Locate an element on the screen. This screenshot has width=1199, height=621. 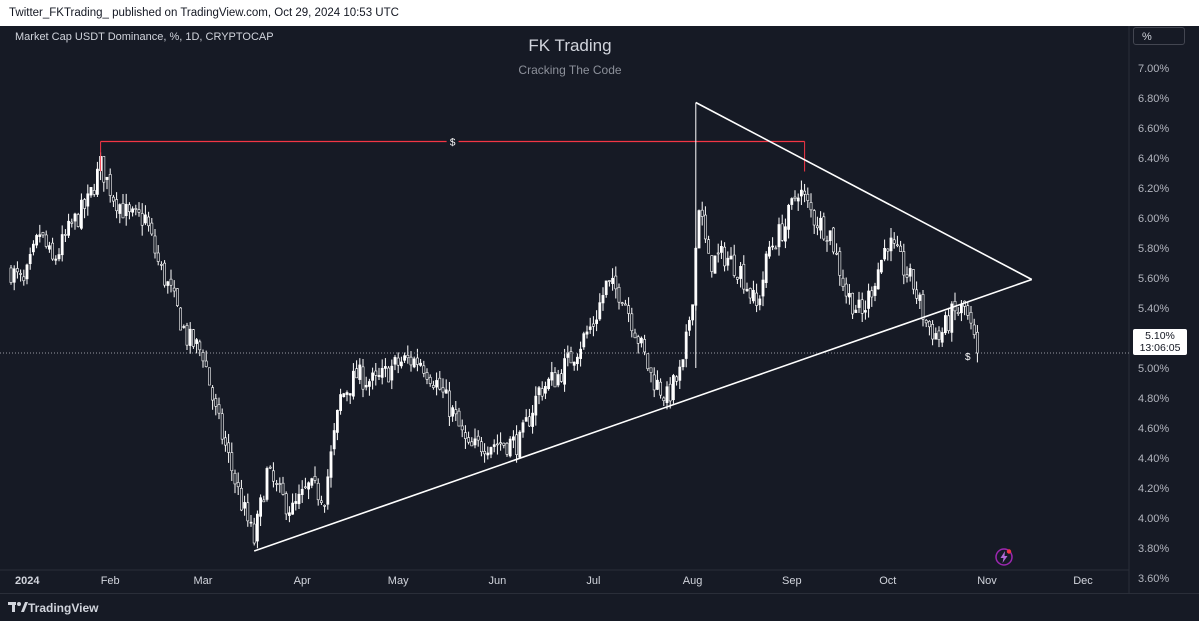
resistance-label-bg is located at coordinates (452, 141).